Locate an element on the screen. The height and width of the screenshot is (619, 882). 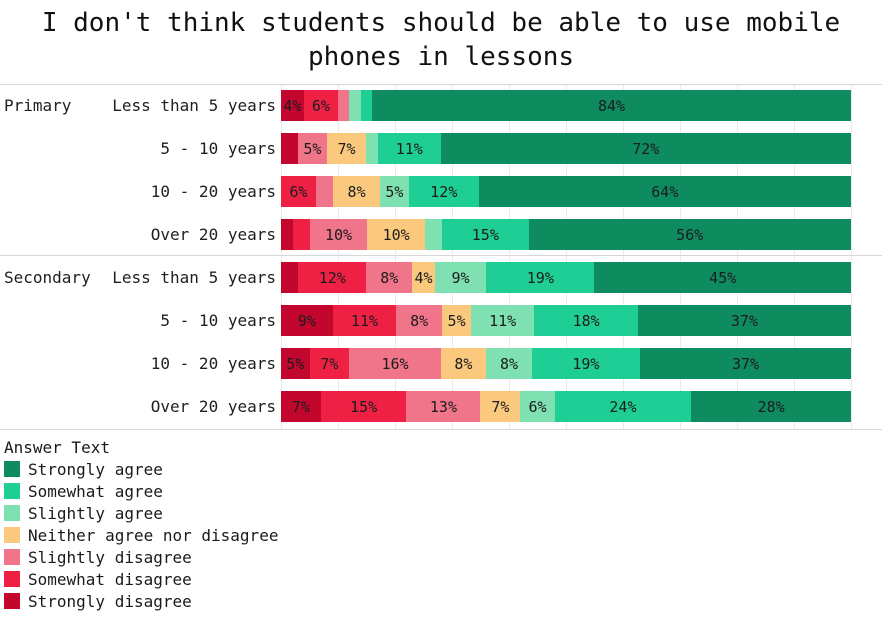
stacked-bar: 9% 11% 8% 5% 11% 18% 37% is located at coordinates (566, 320).